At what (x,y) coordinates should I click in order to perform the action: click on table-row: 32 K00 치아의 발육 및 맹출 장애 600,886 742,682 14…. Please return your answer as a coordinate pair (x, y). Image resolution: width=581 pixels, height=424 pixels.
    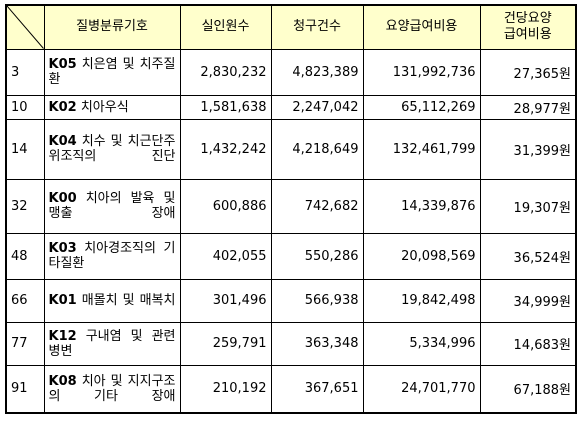
    Looking at the image, I should click on (291, 206).